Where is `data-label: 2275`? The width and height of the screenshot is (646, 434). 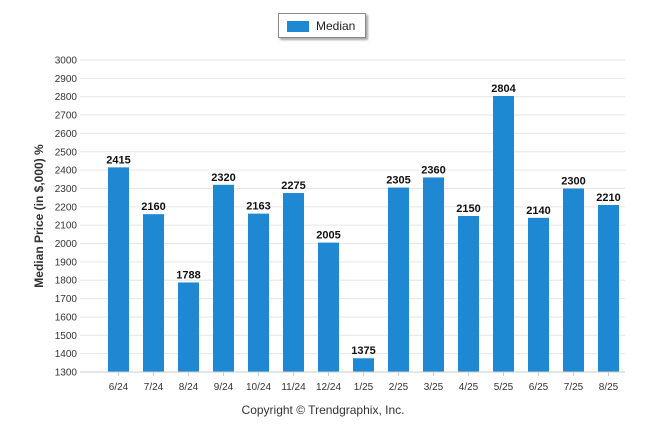
data-label: 2275 is located at coordinates (293, 186).